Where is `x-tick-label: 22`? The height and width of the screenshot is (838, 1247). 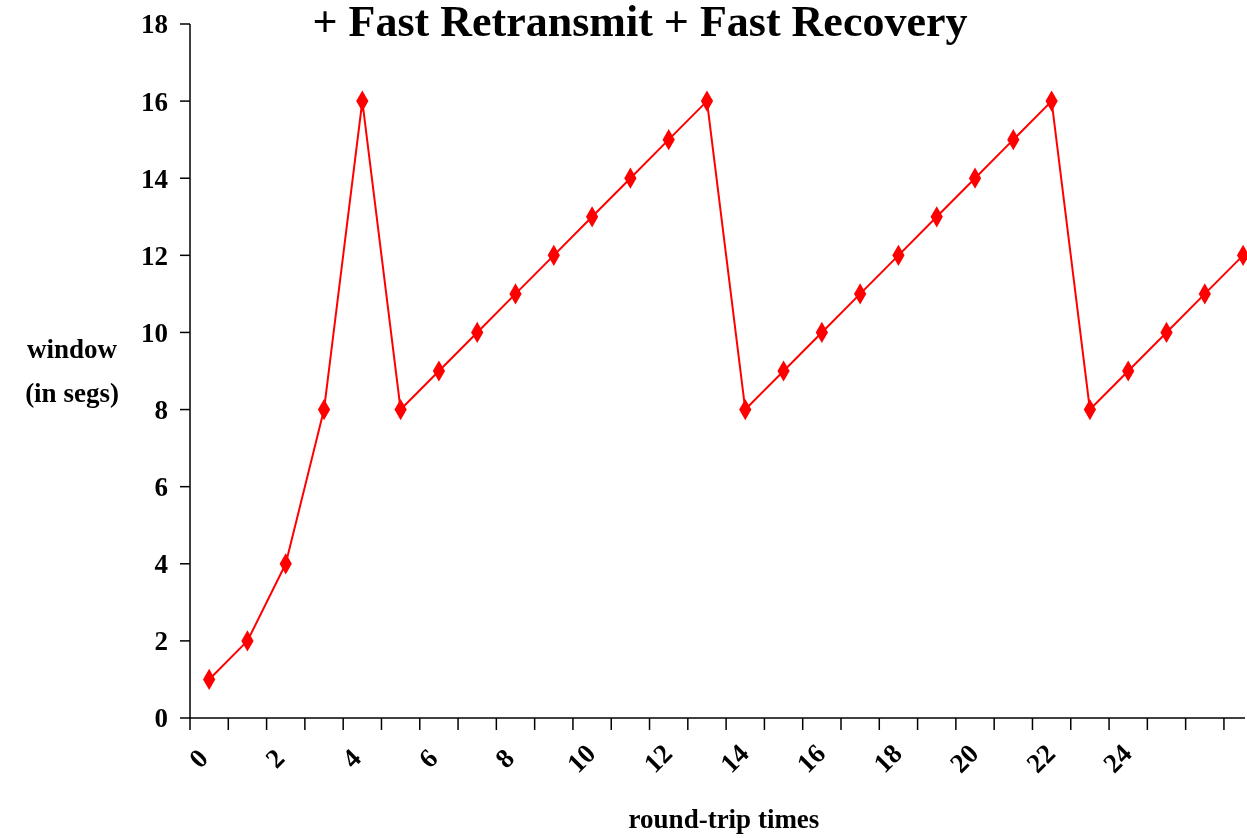
x-tick-label: 22 is located at coordinates (1040, 758).